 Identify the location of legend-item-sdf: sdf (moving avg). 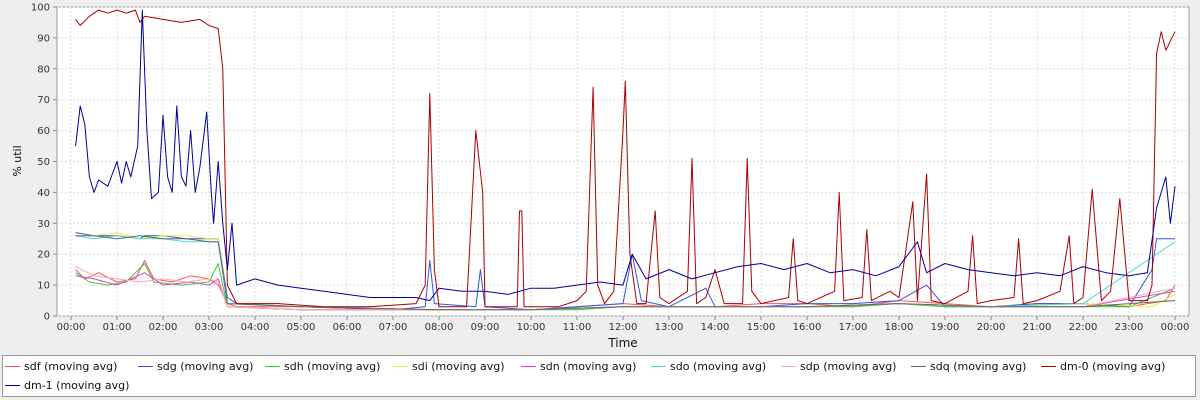
(61, 366).